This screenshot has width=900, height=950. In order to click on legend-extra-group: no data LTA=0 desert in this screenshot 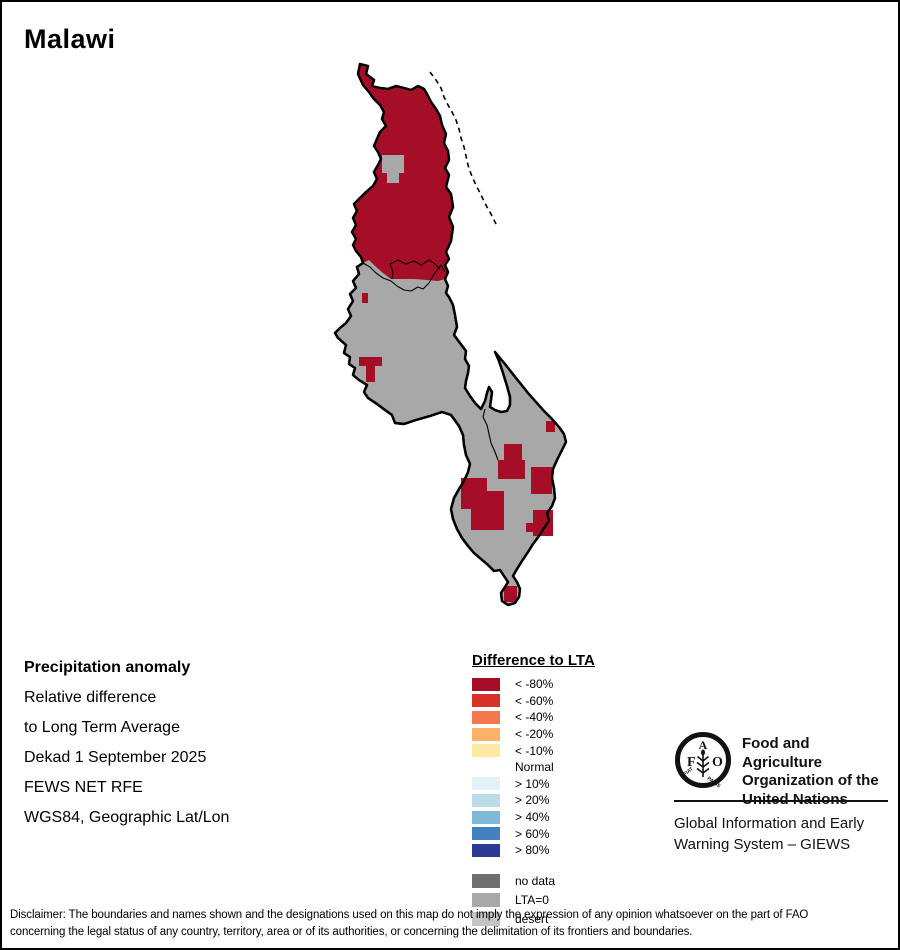, I will do `click(557, 900)`.